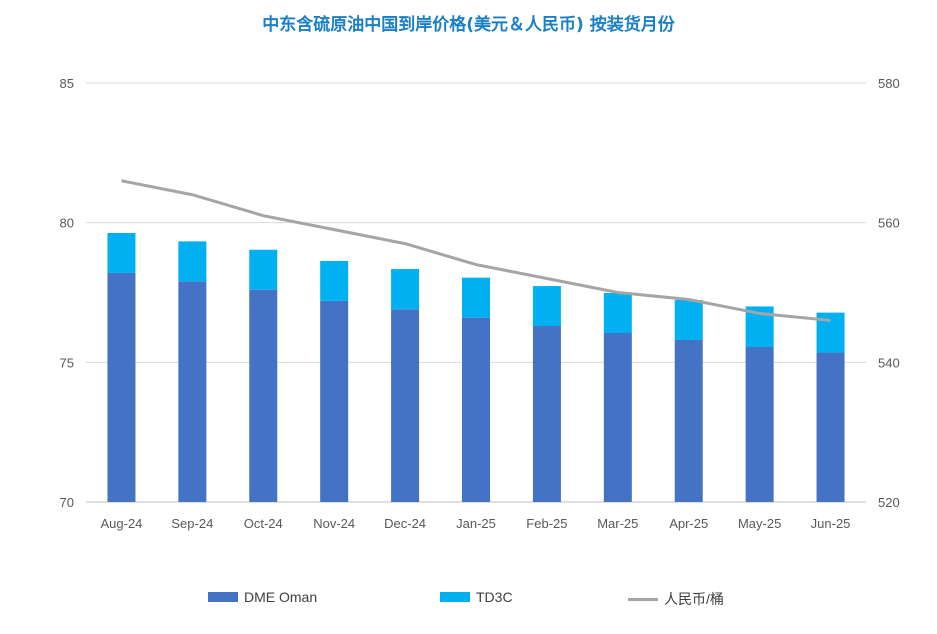  I want to click on legend-label: TD3C, so click(494, 597).